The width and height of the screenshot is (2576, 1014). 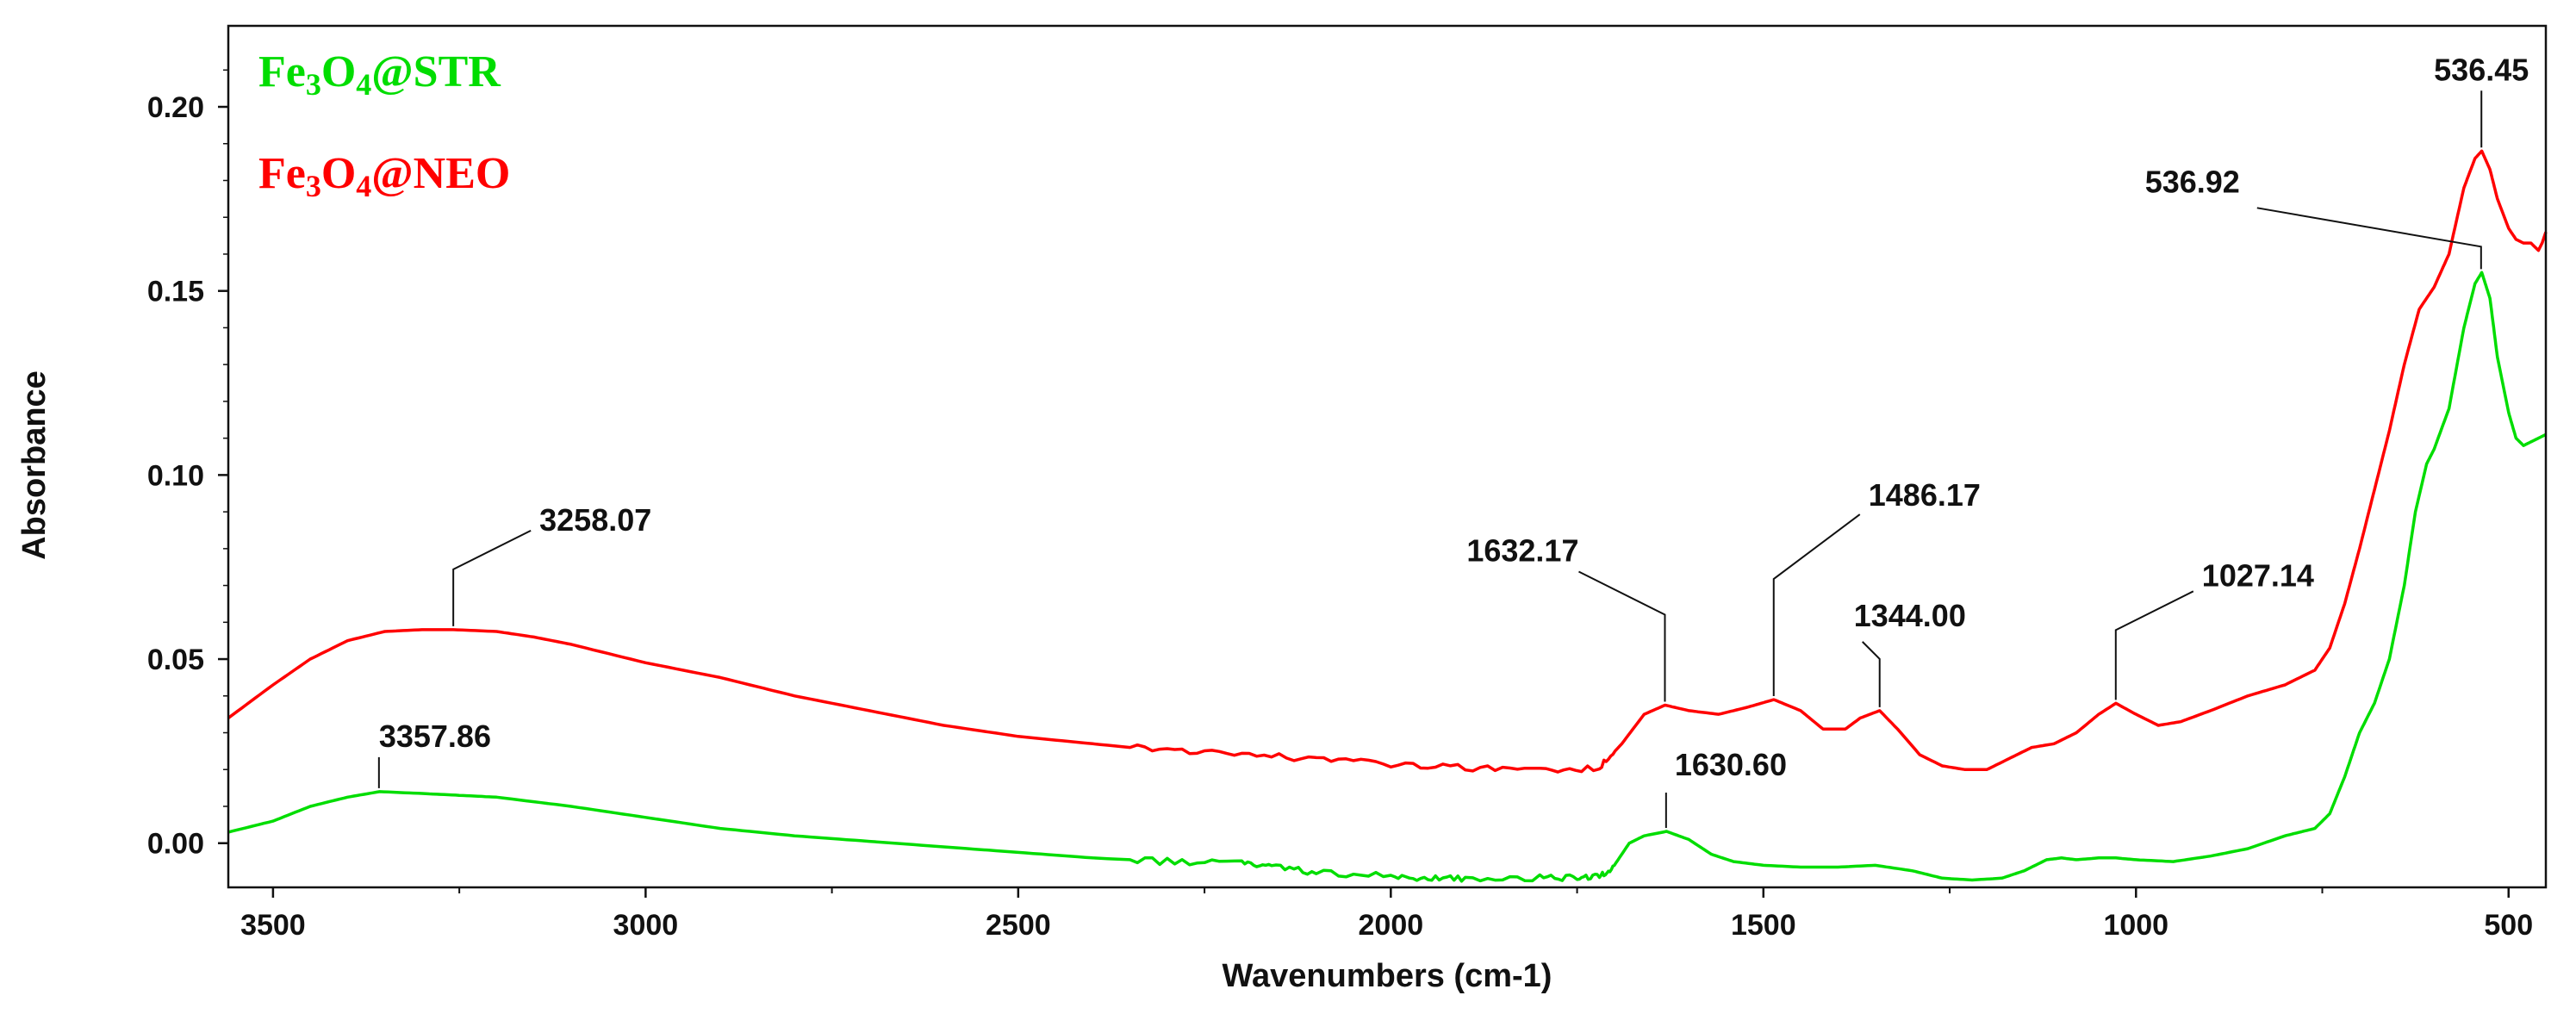 I want to click on y-tick-label: 0.00, so click(x=176, y=845).